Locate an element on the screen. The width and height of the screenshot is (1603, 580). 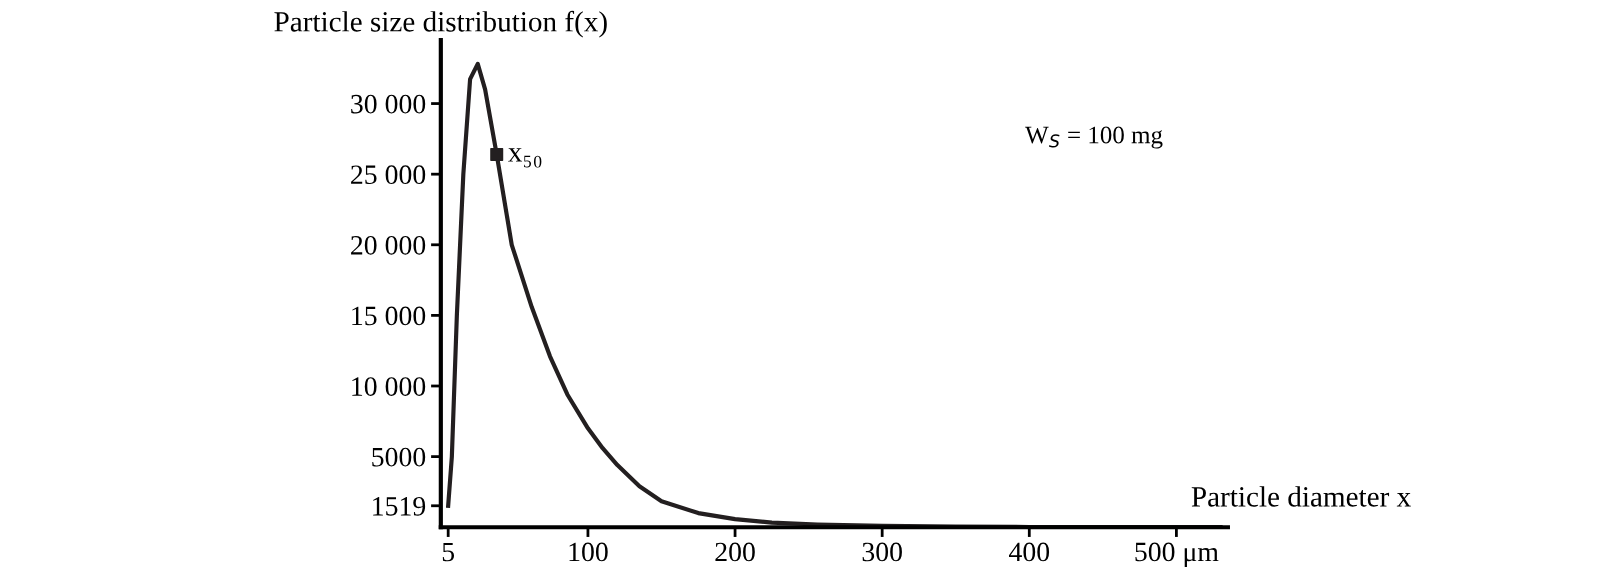
annotation: W$_{S}$ = 100 mg is located at coordinates (1094, 137).